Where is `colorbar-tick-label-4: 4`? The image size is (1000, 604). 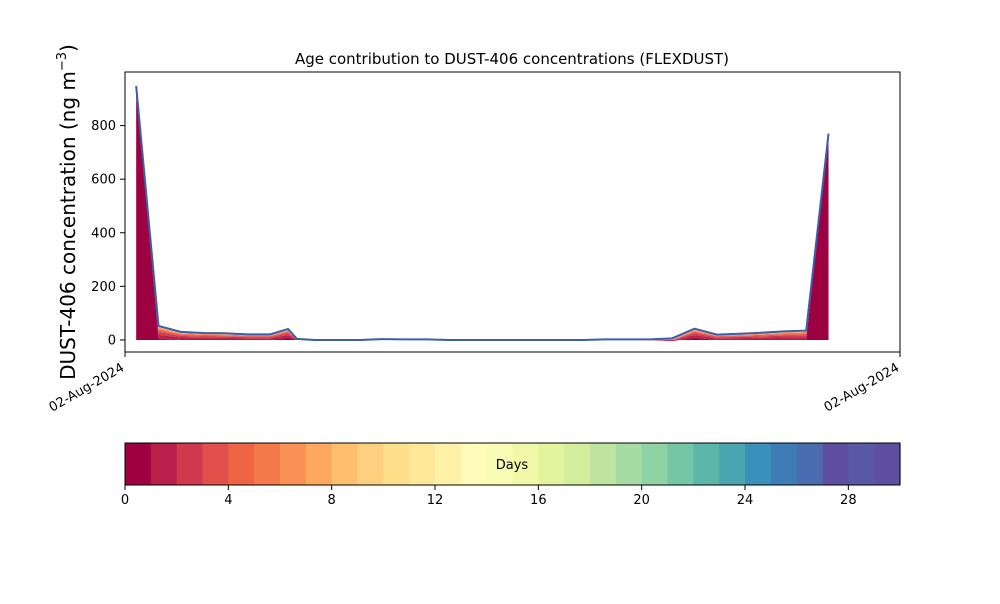
colorbar-tick-label-4: 4 is located at coordinates (228, 500).